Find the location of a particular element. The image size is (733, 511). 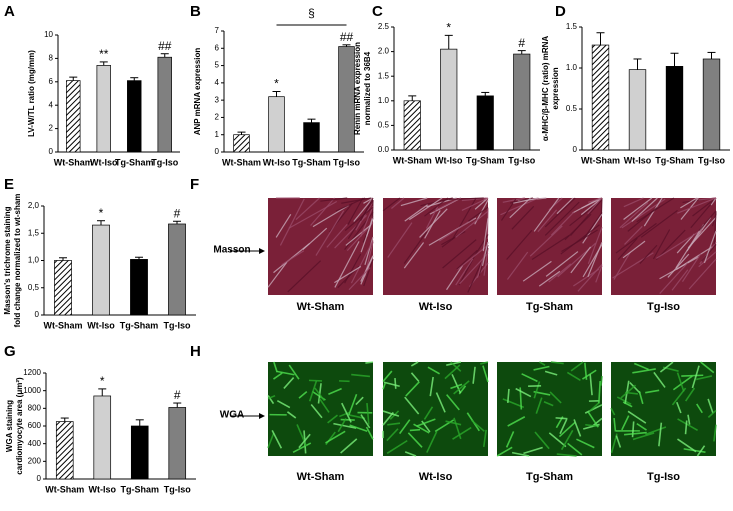

y-tick-label: 1.5 is located at coordinates (384, 75).